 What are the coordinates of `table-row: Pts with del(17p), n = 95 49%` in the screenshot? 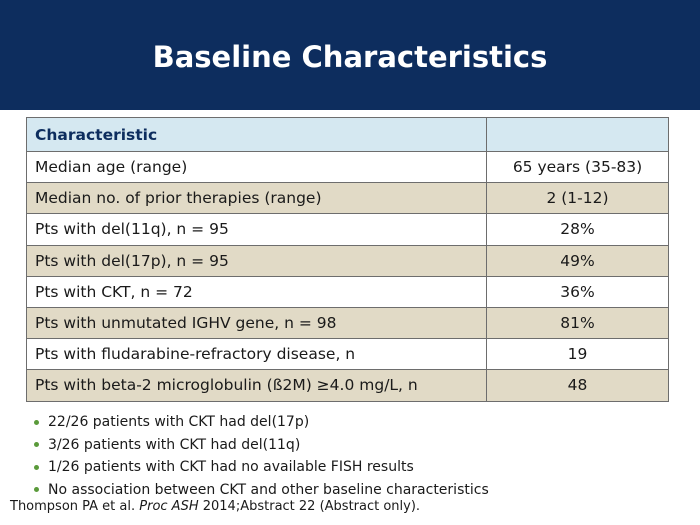 It's located at (347, 260).